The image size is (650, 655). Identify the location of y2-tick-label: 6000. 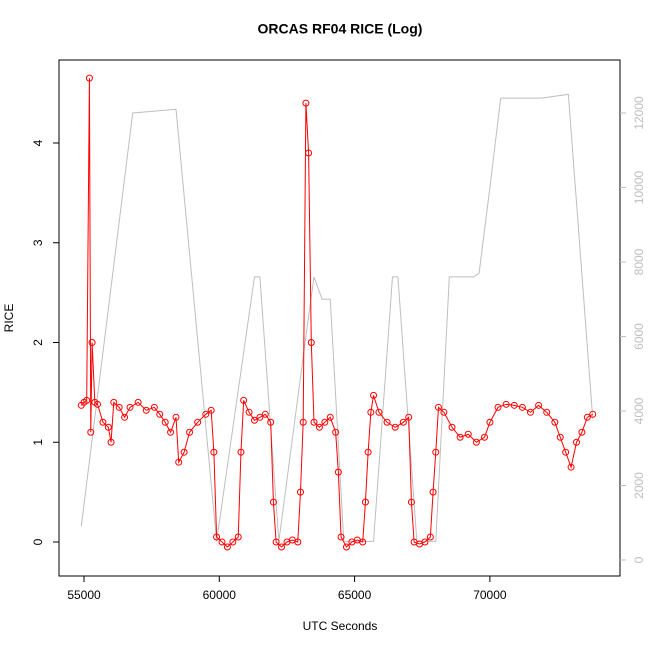
(639, 336).